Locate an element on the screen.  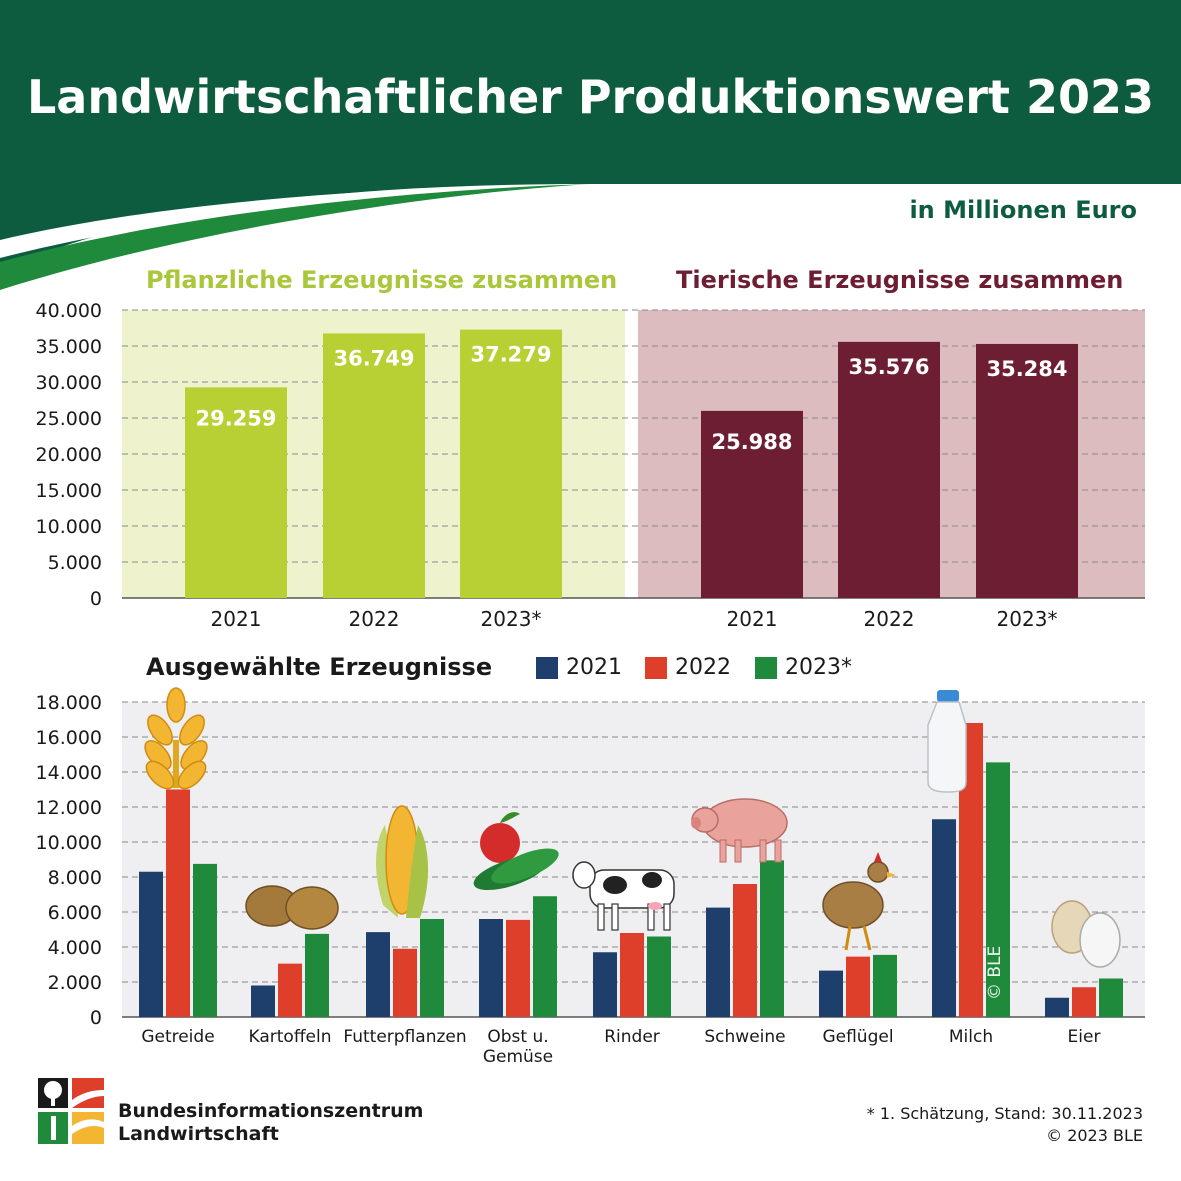
bar-geflügel-2022 is located at coordinates (858, 986).